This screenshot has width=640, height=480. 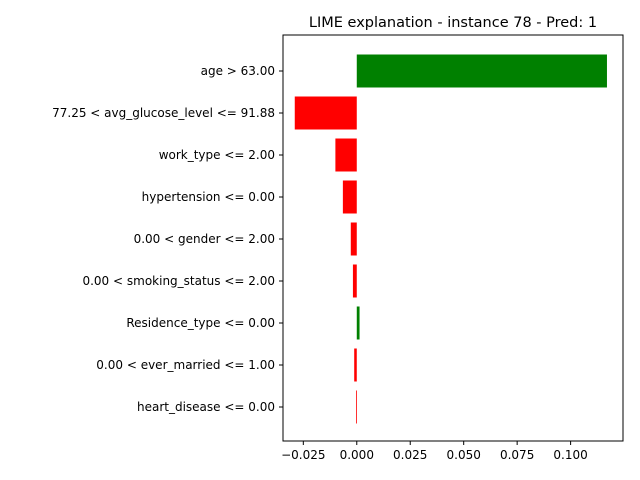 I want to click on y-tick-label: work_type <= 2.00, so click(x=217, y=155).